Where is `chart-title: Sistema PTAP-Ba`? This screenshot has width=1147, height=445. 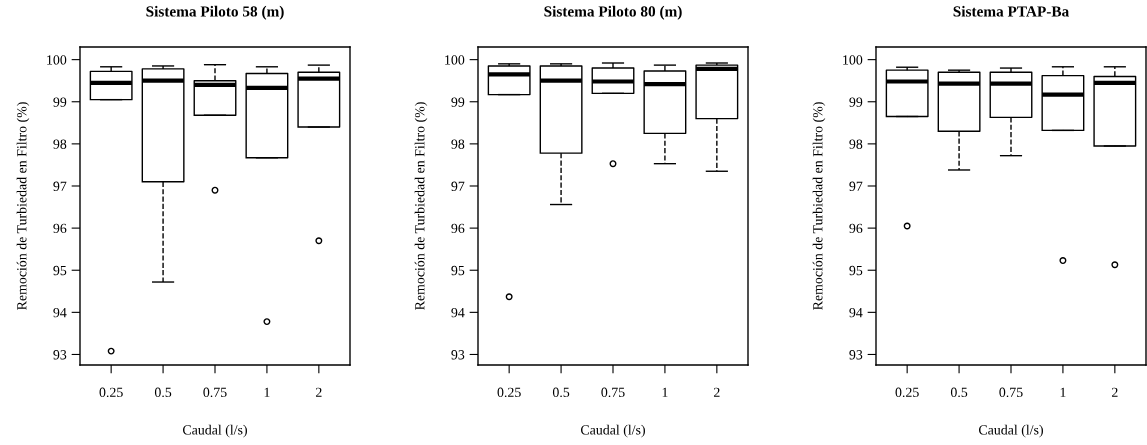
chart-title: Sistema PTAP-Ba is located at coordinates (1011, 11).